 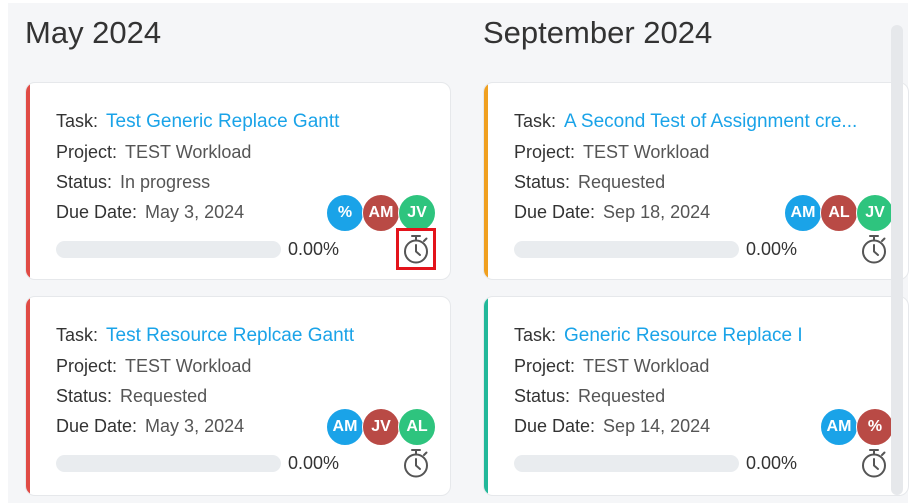 What do you see at coordinates (223, 121) in the screenshot?
I see `task-link: Test Generic Replace Gantt` at bounding box center [223, 121].